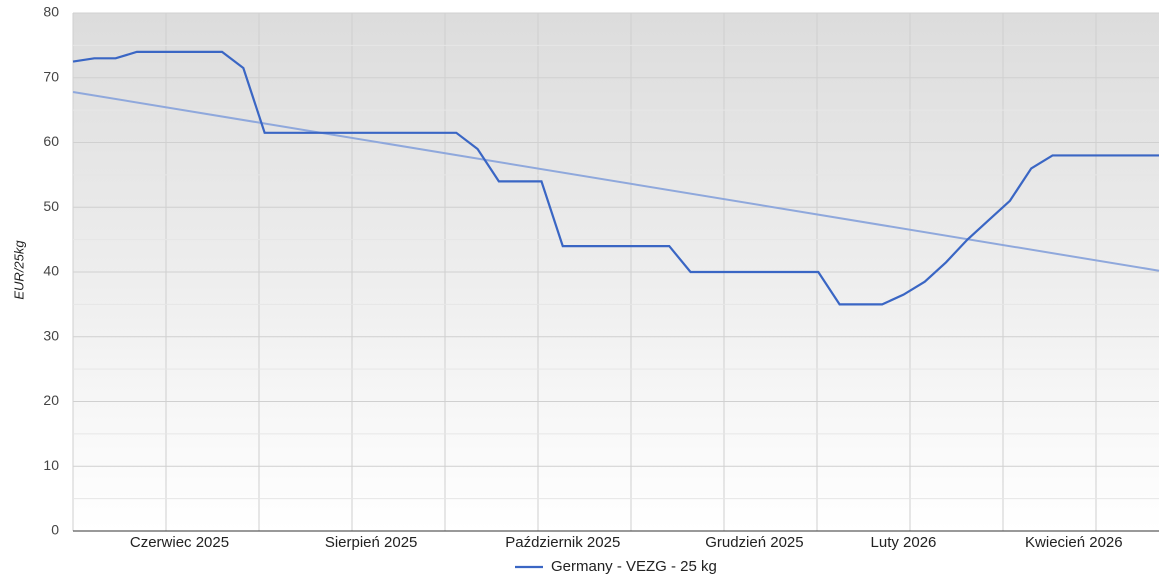 The image size is (1169, 580). Describe the element at coordinates (51, 76) in the screenshot. I see `y-tick-label: 70` at that location.